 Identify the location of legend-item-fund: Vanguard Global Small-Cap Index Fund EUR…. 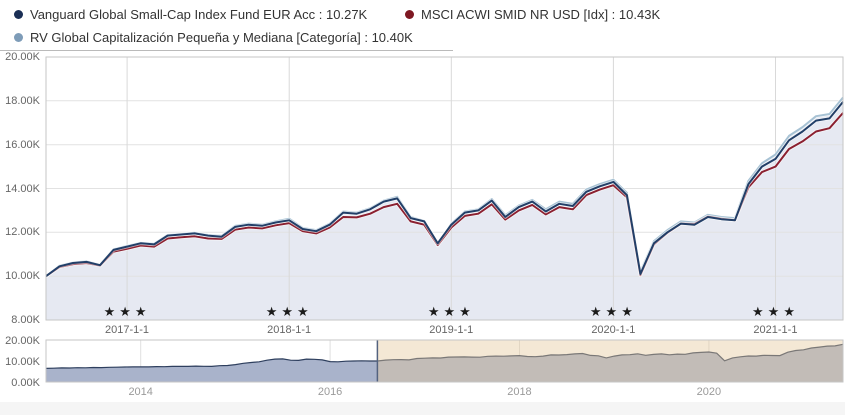
(190, 14).